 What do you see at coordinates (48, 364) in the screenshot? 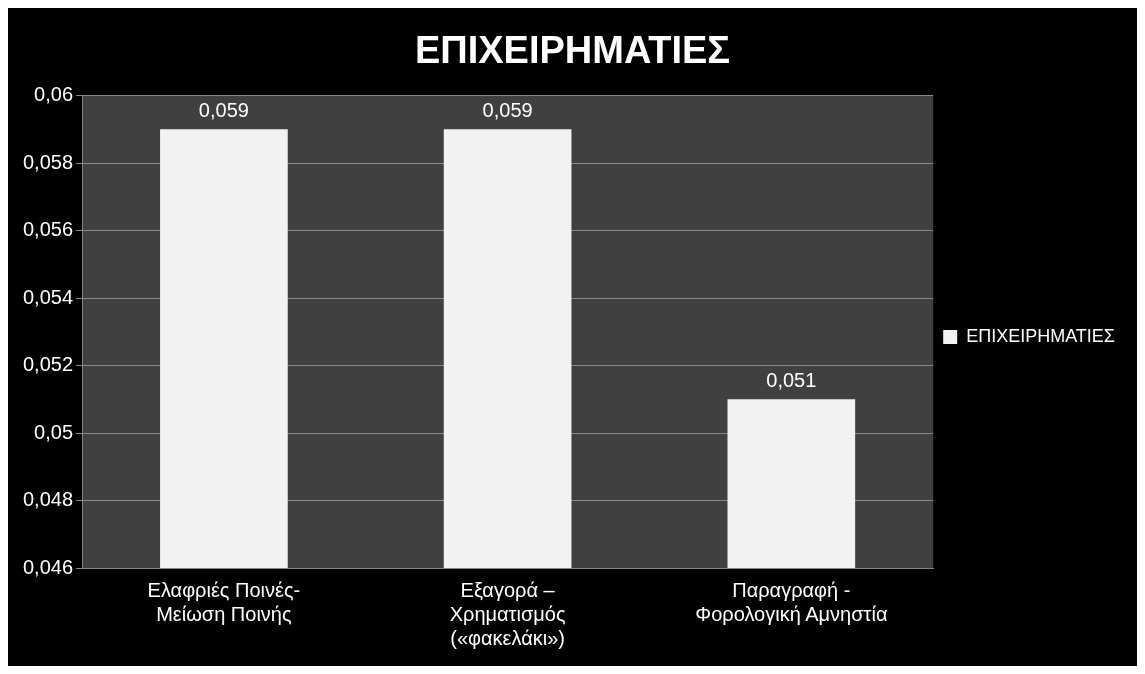
I see `y-tick-label: 0,052` at bounding box center [48, 364].